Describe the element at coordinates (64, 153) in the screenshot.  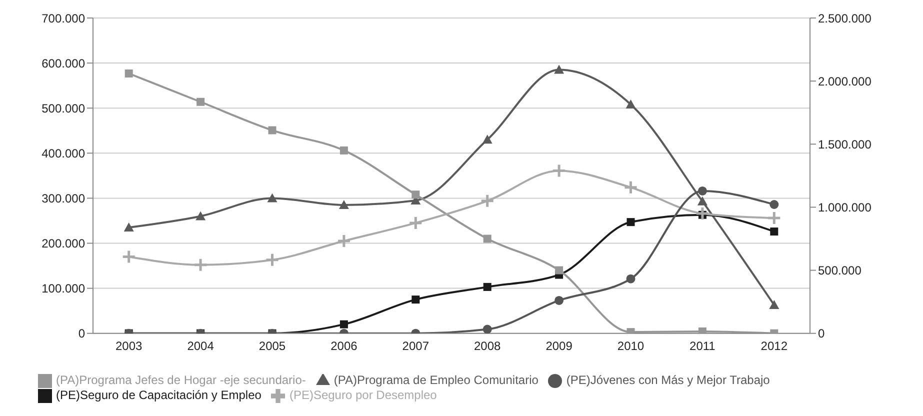
I see `y-tick-label: 400.000` at that location.